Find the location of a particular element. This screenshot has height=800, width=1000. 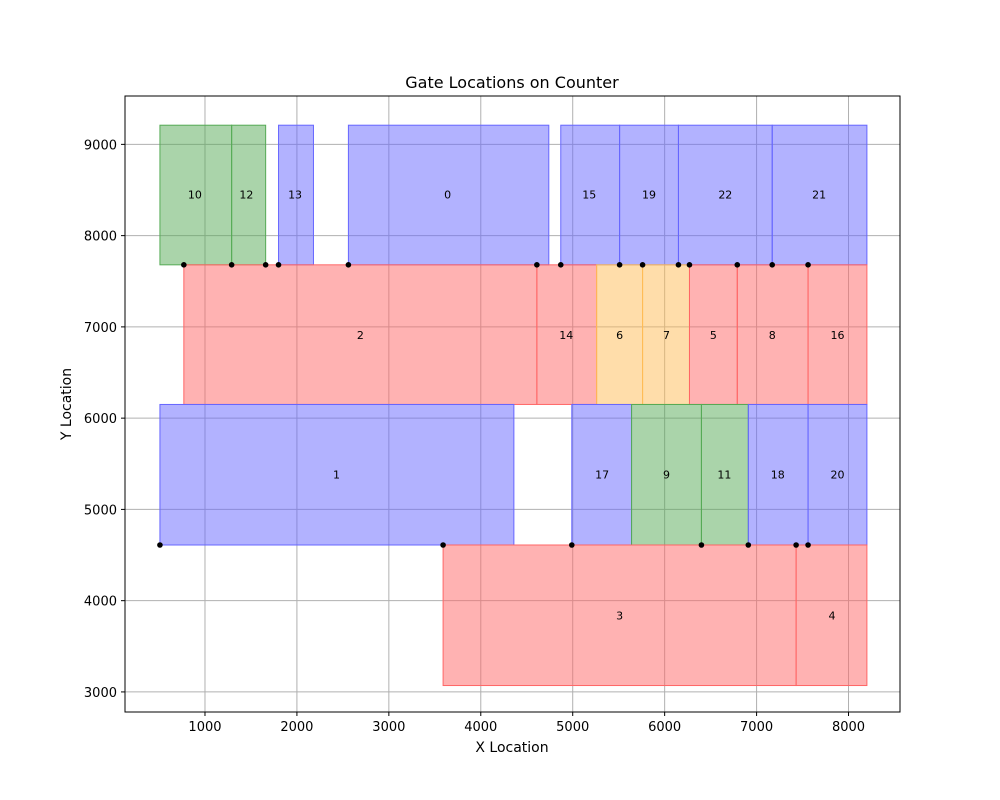

gate-label-1: 1 is located at coordinates (336, 475).